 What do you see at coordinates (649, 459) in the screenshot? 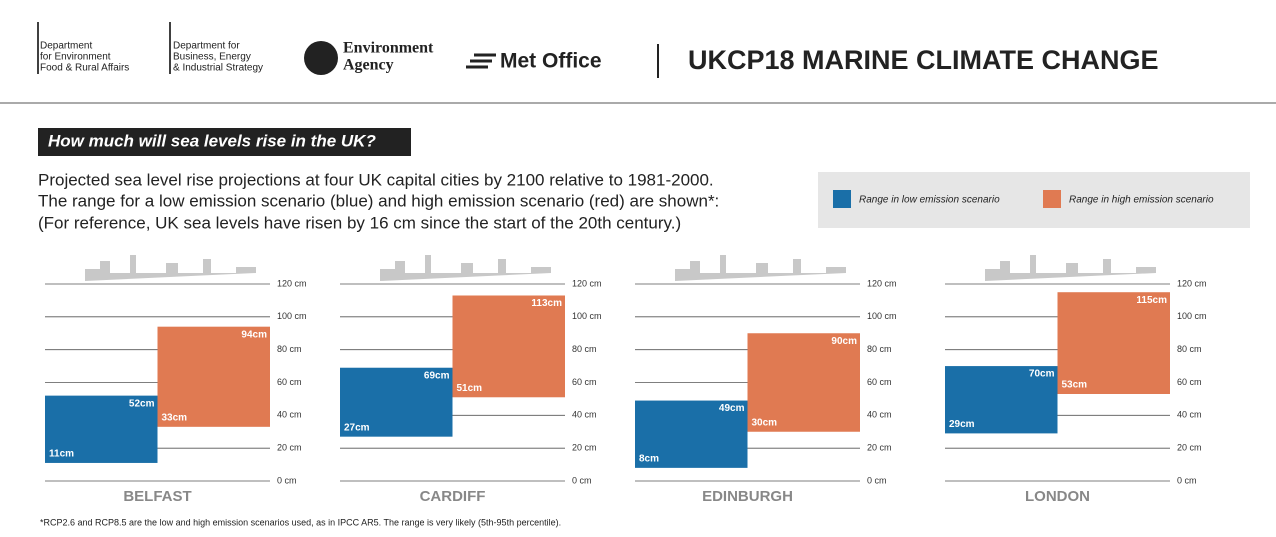
I see `value-label: 8cm` at bounding box center [649, 459].